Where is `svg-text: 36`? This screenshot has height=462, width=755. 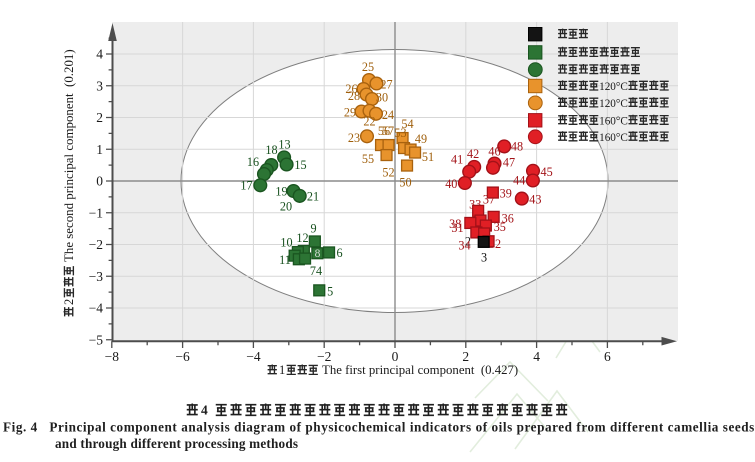
svg-text: 36 is located at coordinates (508, 219).